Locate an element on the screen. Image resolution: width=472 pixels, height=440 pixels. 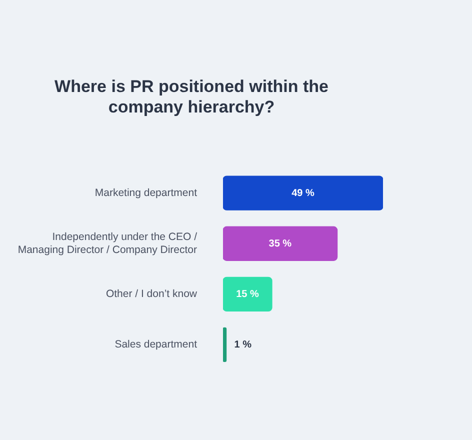
y-tick-label: Independently under the CEO / Managing Director / Company Director is located at coordinates (108, 243).